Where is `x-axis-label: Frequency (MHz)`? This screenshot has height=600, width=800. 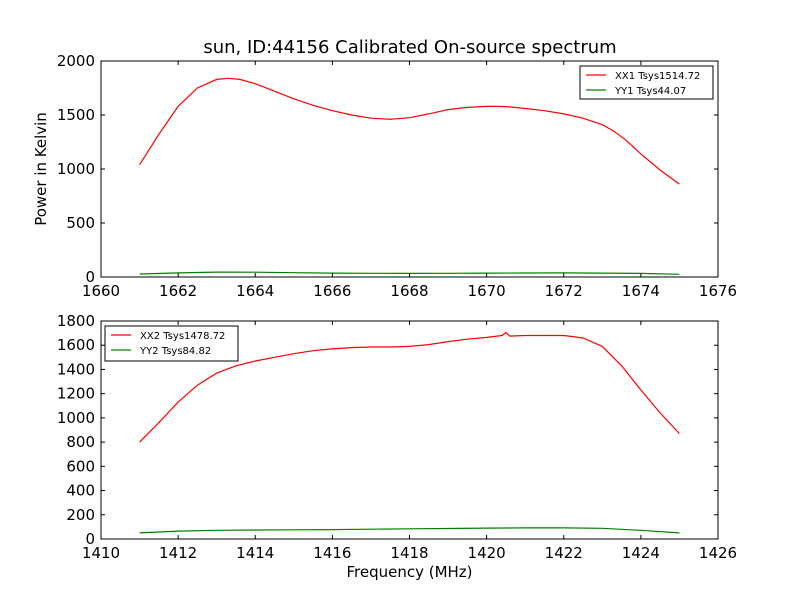 x-axis-label: Frequency (MHz) is located at coordinates (409, 572).